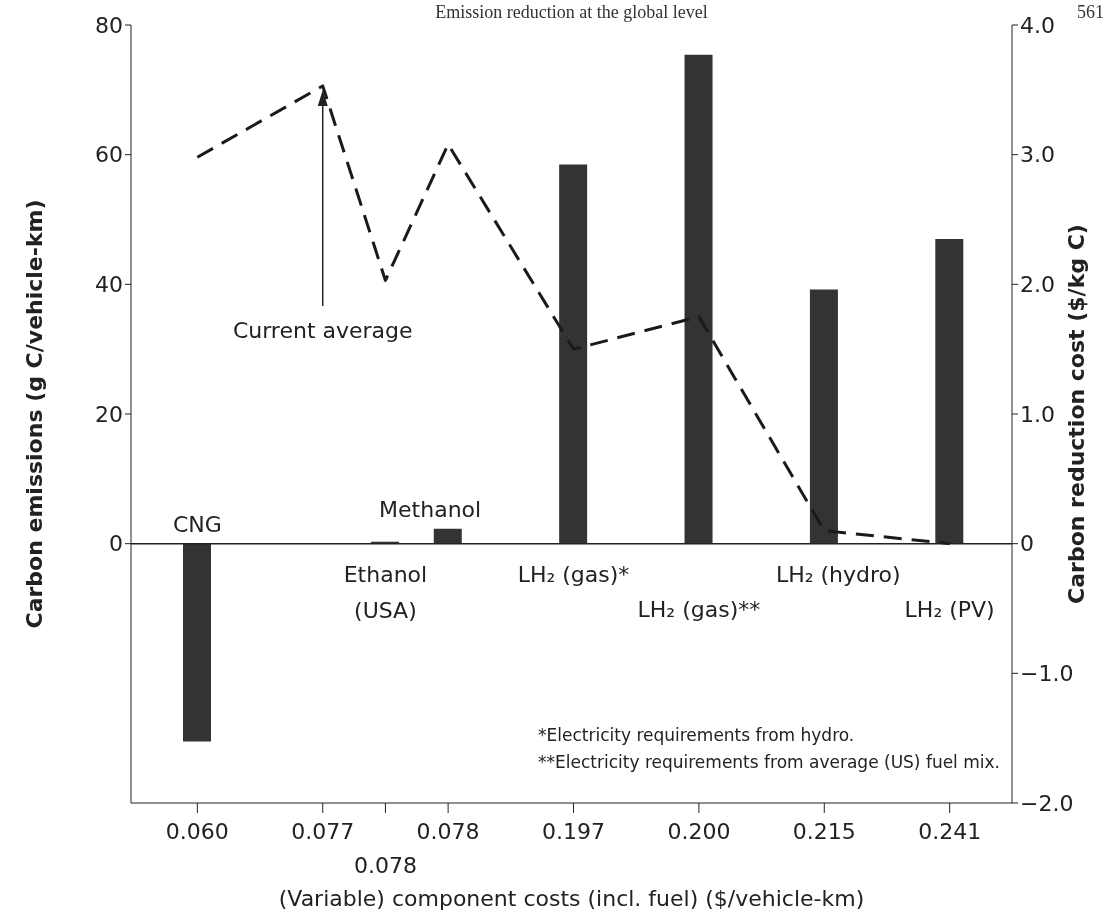 The height and width of the screenshot is (916, 1112). Describe the element at coordinates (322, 330) in the screenshot. I see `annotation: Current average` at that location.